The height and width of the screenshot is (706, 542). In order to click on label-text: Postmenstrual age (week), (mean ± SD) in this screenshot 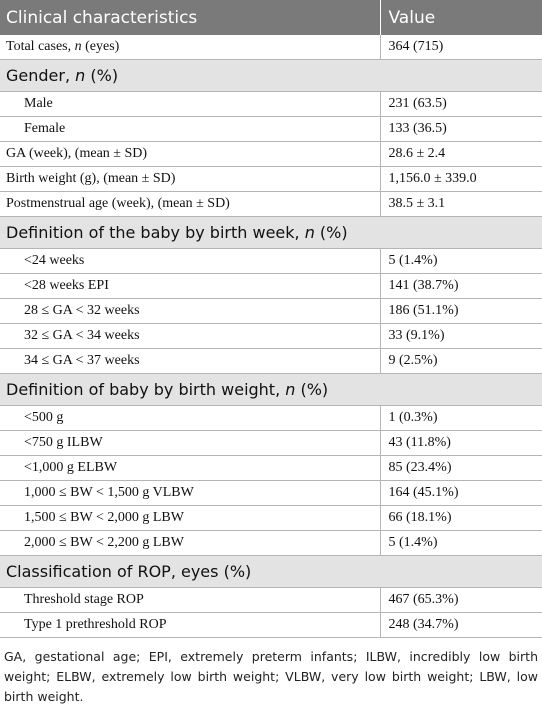, I will do `click(118, 203)`.